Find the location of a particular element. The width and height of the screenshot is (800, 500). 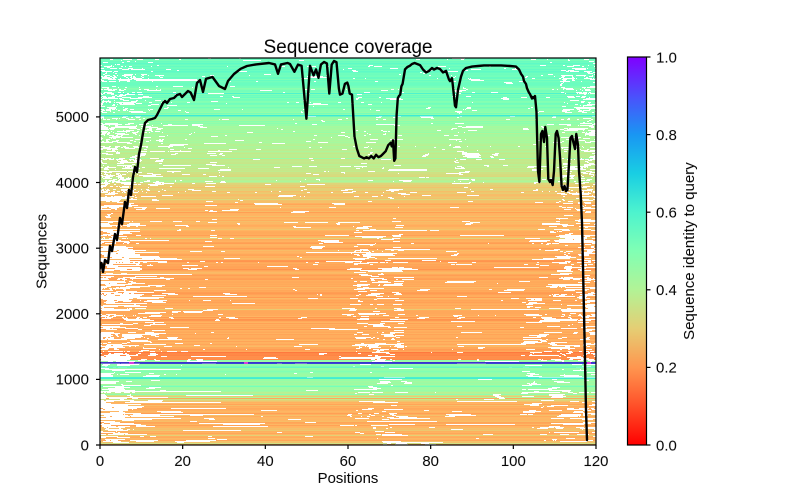

svg-text: 0.8 is located at coordinates (666, 135).